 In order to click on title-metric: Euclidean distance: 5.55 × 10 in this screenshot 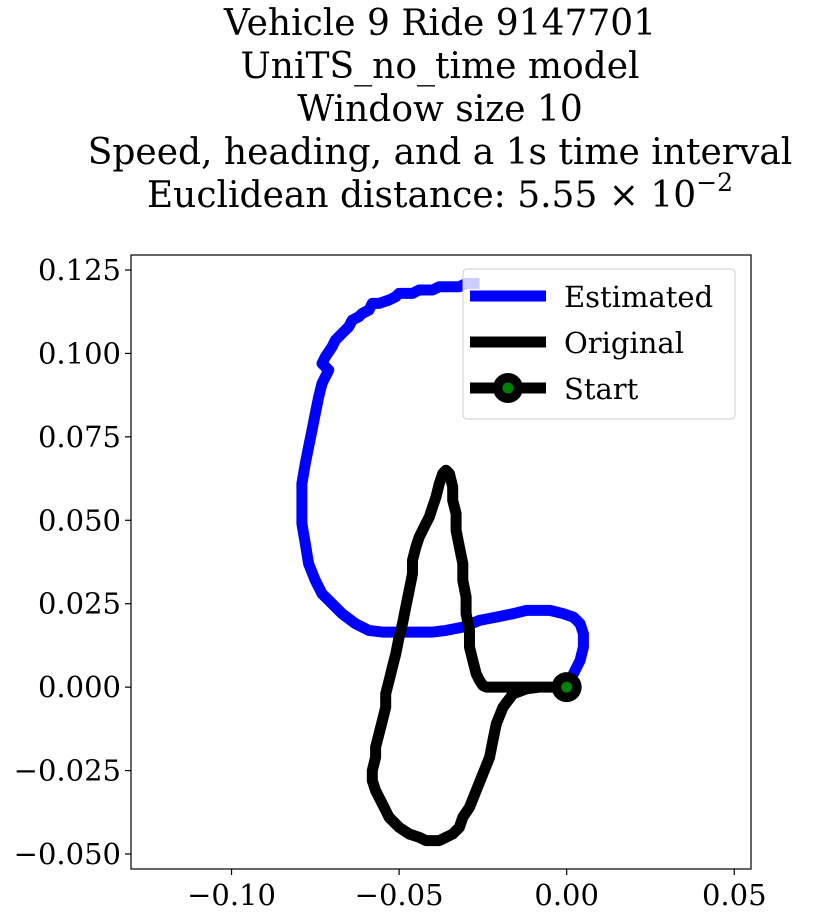, I will do `click(421, 195)`.